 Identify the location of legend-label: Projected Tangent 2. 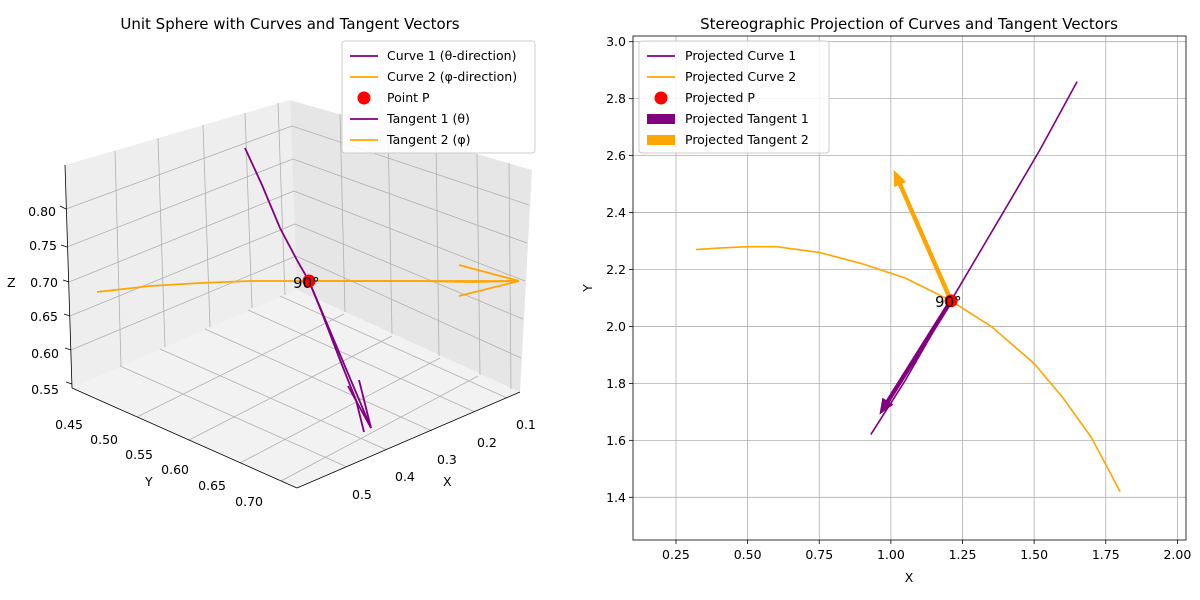
(747, 139).